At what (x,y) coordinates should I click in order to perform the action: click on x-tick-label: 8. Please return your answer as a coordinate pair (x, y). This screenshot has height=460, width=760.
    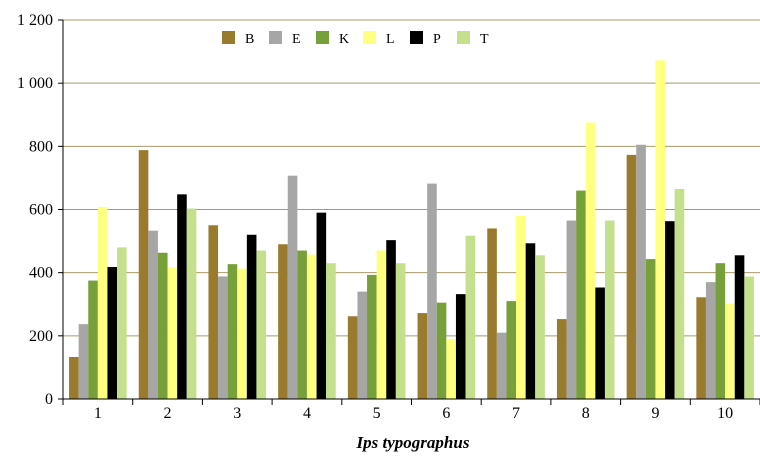
    Looking at the image, I should click on (586, 413).